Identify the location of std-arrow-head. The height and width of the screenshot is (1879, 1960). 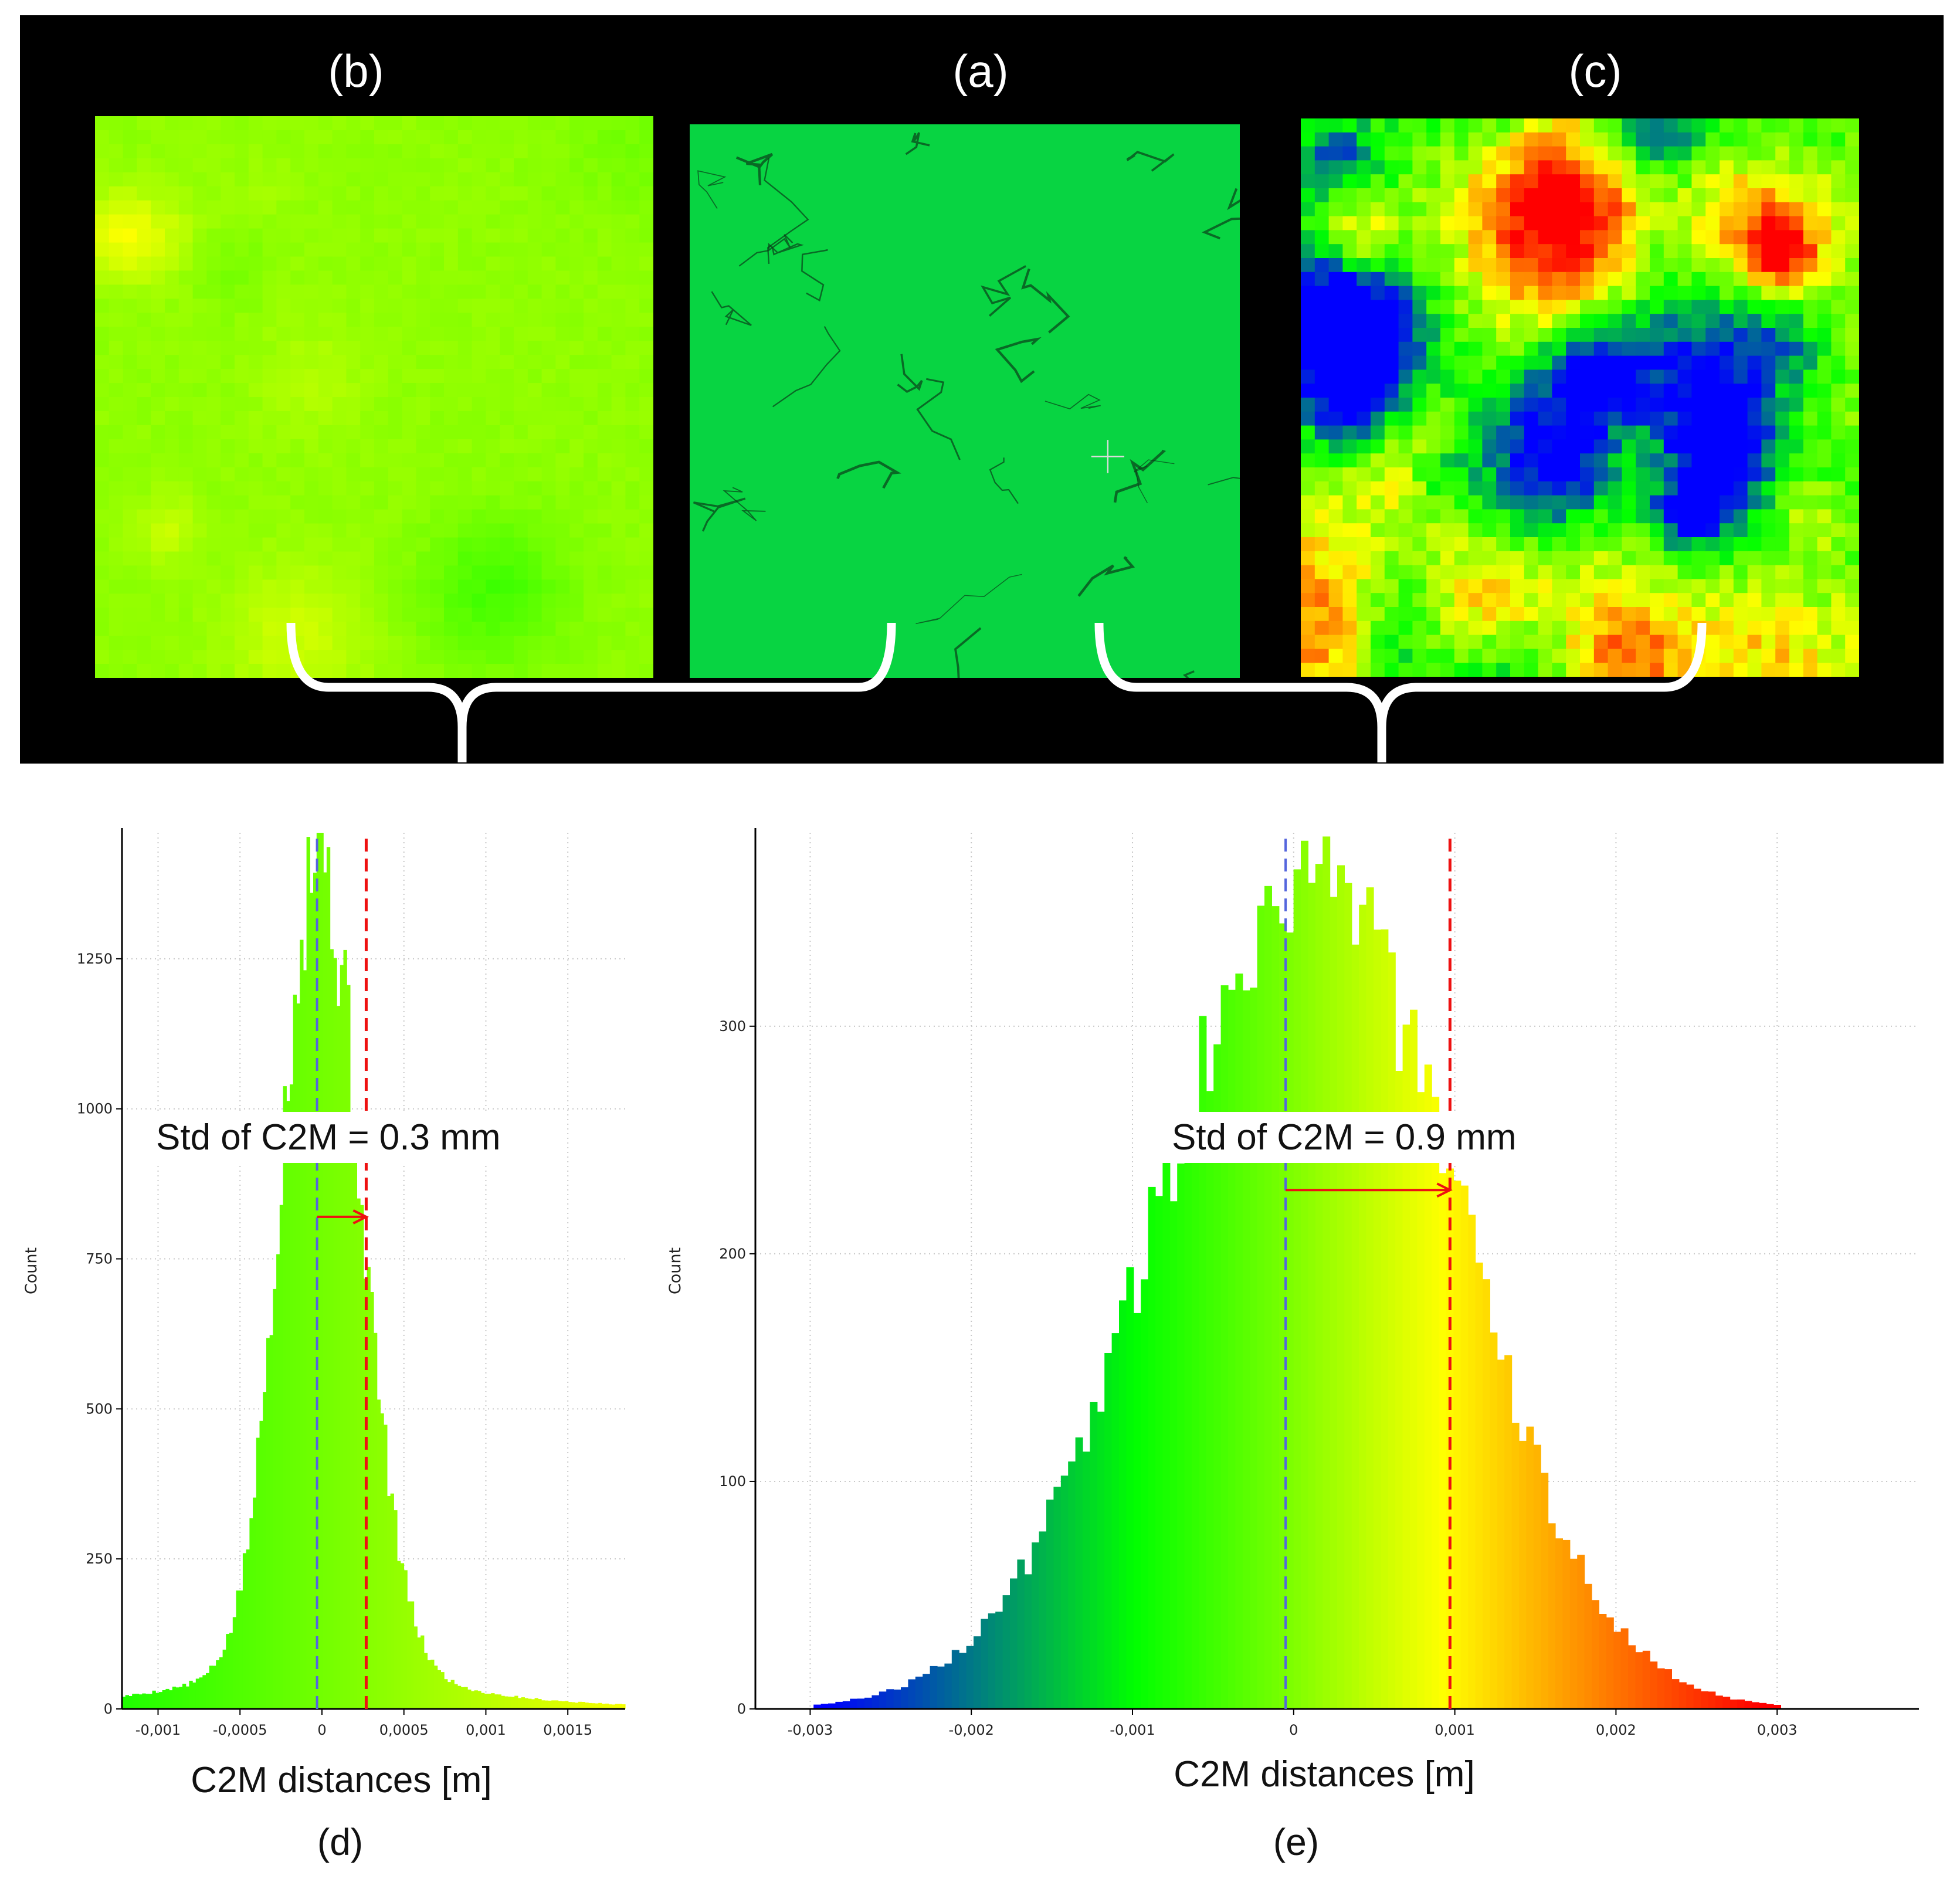
(1444, 1190).